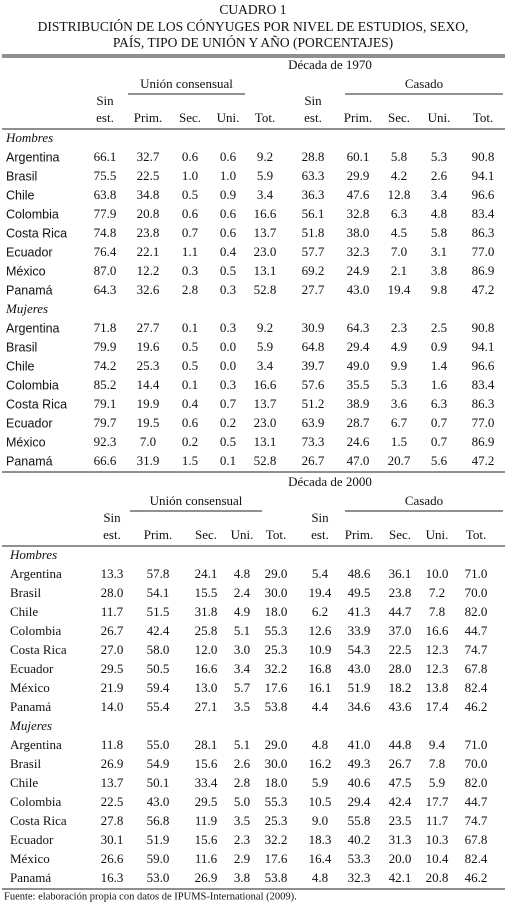 The width and height of the screenshot is (507, 907). Describe the element at coordinates (313, 175) in the screenshot. I see `cell-value: 63.3` at that location.